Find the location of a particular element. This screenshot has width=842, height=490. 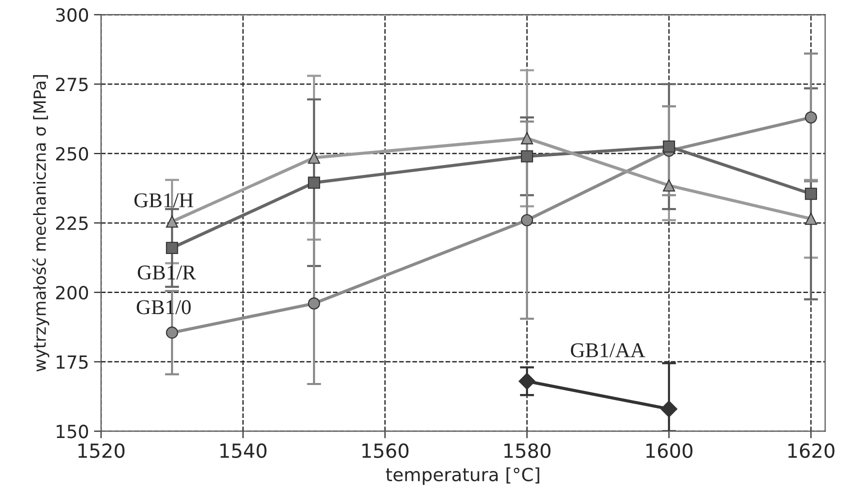

y-tick-label: 225 is located at coordinates (72, 223).